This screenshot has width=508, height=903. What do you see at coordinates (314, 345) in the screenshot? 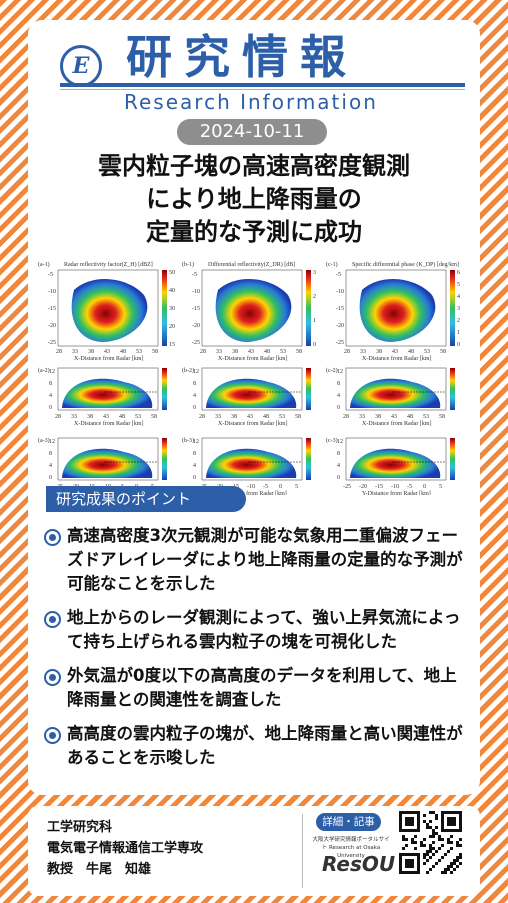
I see `colorbar-tick: 0` at bounding box center [314, 345].